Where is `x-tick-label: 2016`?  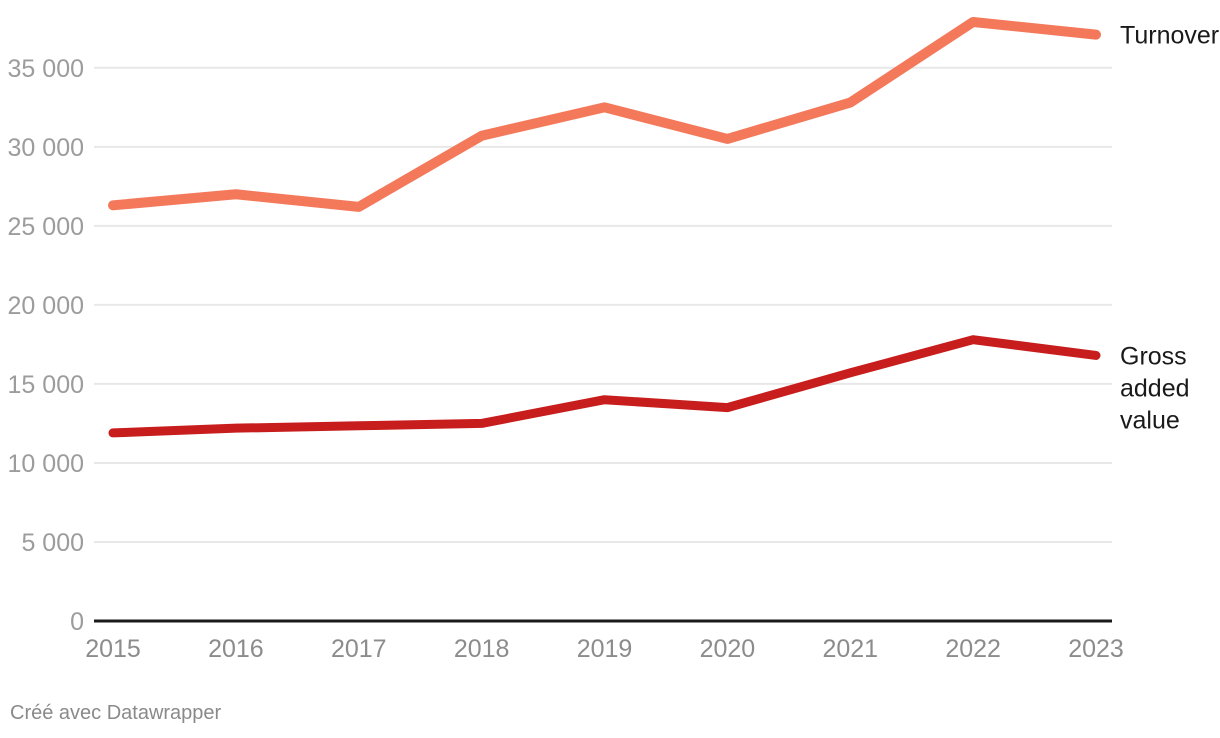
x-tick-label: 2016 is located at coordinates (236, 649).